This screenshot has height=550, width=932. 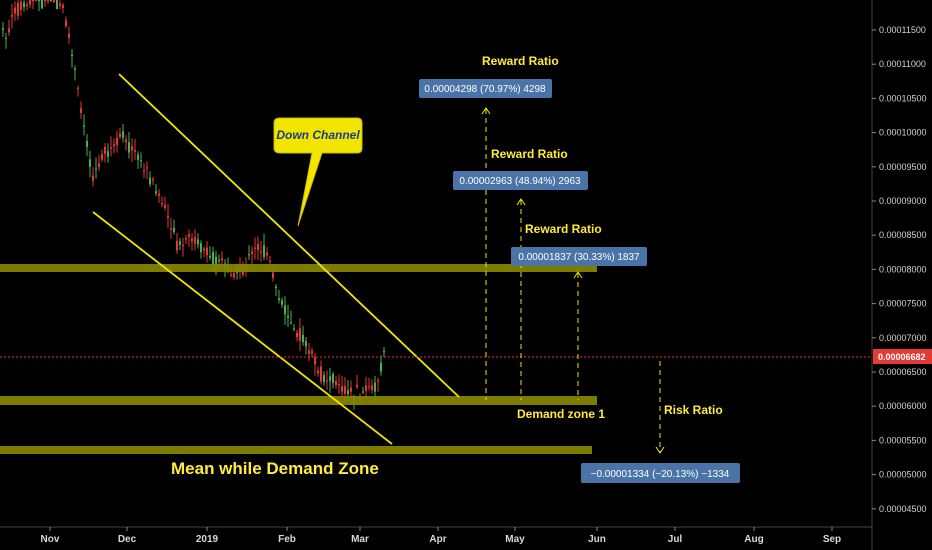 What do you see at coordinates (207, 539) in the screenshot?
I see `time-tick-label: 2019` at bounding box center [207, 539].